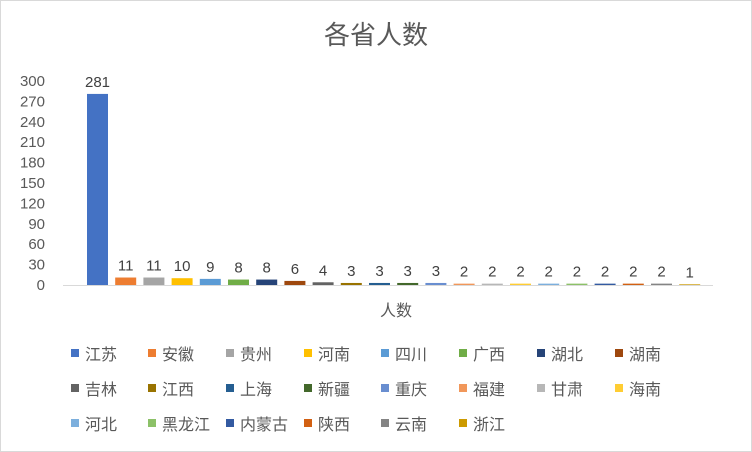 Image resolution: width=752 pixels, height=452 pixels. What do you see at coordinates (210, 267) in the screenshot?
I see `data-label: 9` at bounding box center [210, 267].